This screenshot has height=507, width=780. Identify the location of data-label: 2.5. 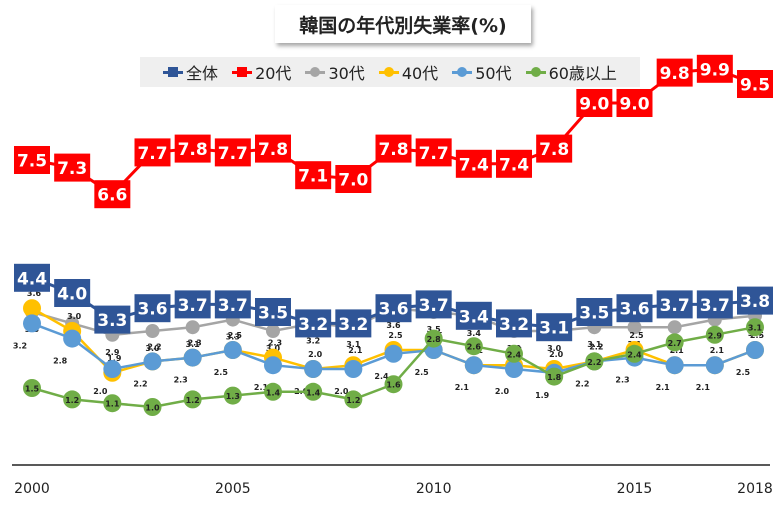
(221, 372).